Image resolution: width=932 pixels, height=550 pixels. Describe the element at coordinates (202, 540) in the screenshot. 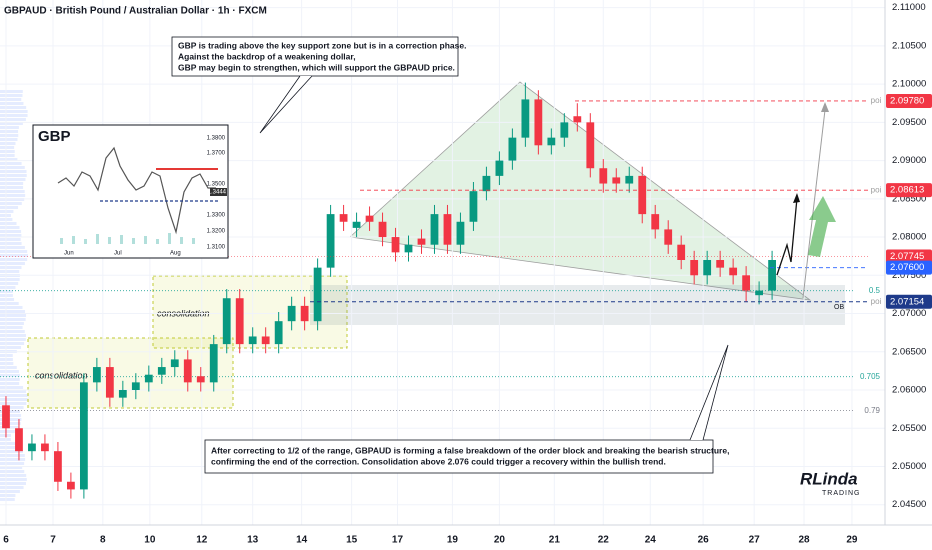

I see `x-tick-label: 12` at that location.